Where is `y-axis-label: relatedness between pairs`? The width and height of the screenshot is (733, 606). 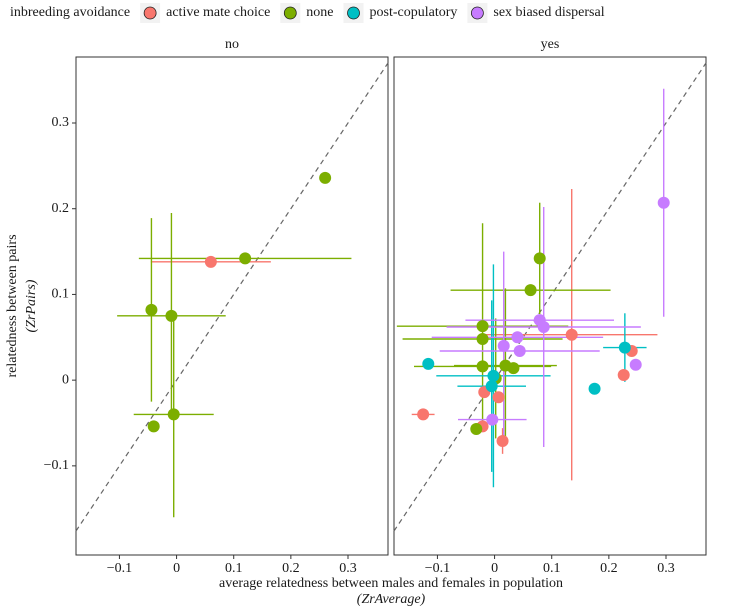 y-axis-label: relatedness between pairs is located at coordinates (12, 305).